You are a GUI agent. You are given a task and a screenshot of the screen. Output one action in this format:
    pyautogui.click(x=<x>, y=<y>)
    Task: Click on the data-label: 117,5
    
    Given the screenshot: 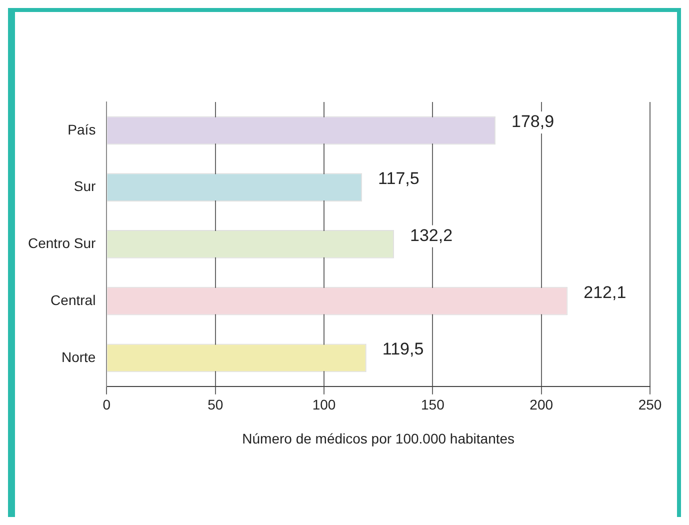 What is the action you would take?
    pyautogui.click(x=399, y=178)
    